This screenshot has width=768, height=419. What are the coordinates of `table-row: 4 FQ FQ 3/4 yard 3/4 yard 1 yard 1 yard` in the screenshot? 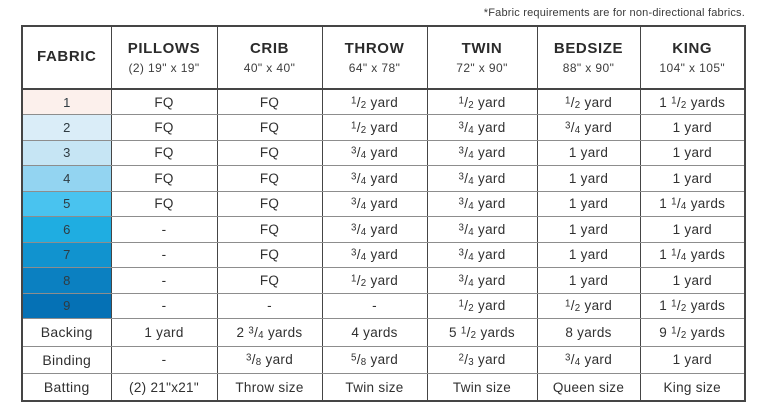 It's located at (383, 178).